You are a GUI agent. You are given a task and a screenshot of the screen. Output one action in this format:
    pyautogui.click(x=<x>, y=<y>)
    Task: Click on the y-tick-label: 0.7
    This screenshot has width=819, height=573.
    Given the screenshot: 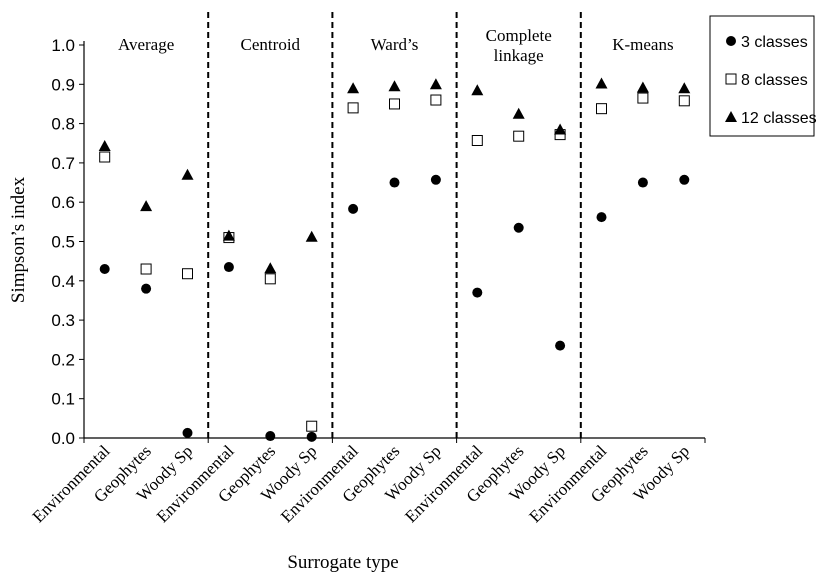 What is the action you would take?
    pyautogui.click(x=63, y=163)
    